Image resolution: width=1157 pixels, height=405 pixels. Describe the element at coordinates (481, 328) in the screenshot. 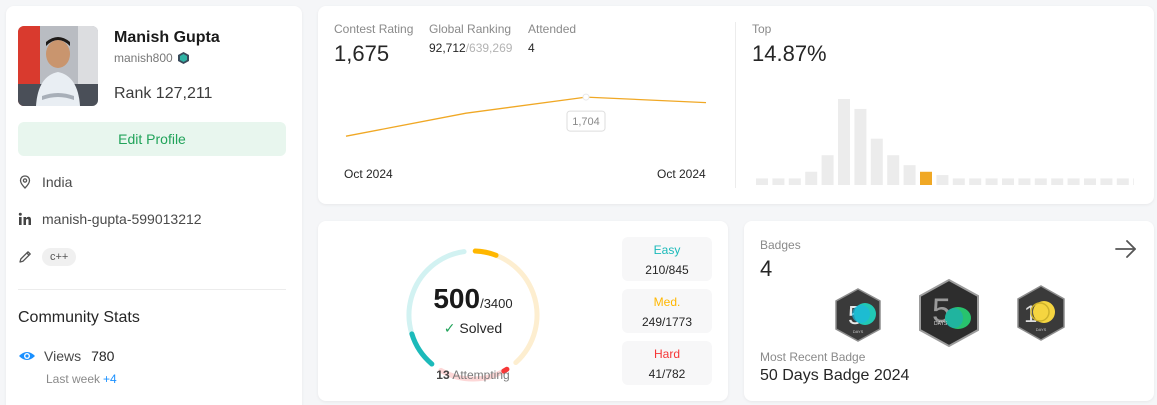

I see `solved-label: Solved` at that location.